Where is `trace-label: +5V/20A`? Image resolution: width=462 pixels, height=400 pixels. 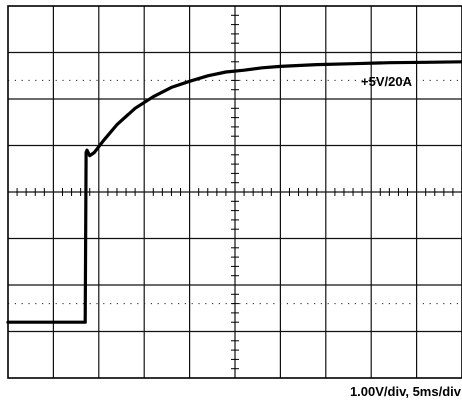
trace-label: +5V/20A is located at coordinates (387, 81).